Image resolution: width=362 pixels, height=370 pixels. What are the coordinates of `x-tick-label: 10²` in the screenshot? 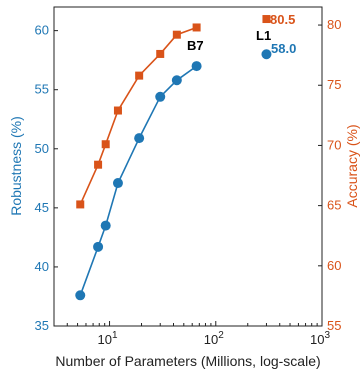 It's located at (214, 338).